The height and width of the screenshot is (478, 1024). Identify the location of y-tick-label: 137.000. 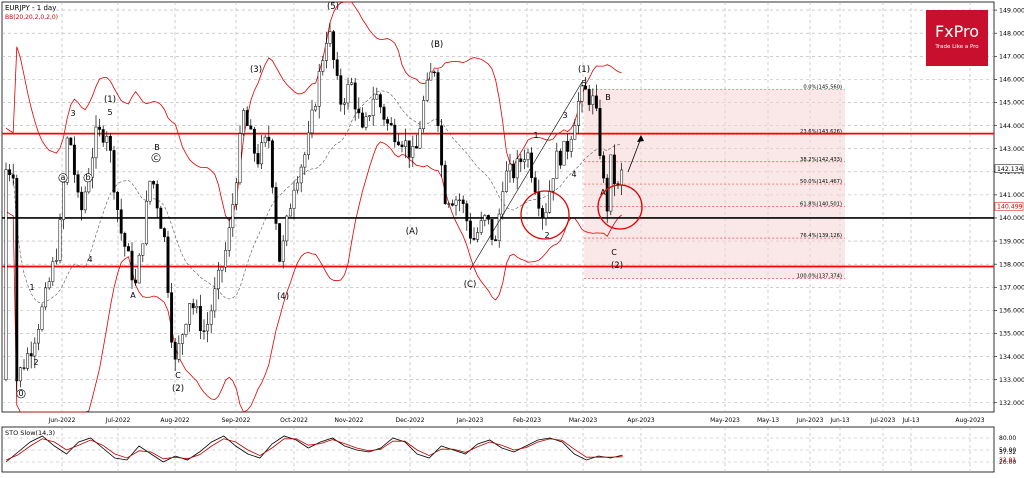
(1011, 287).